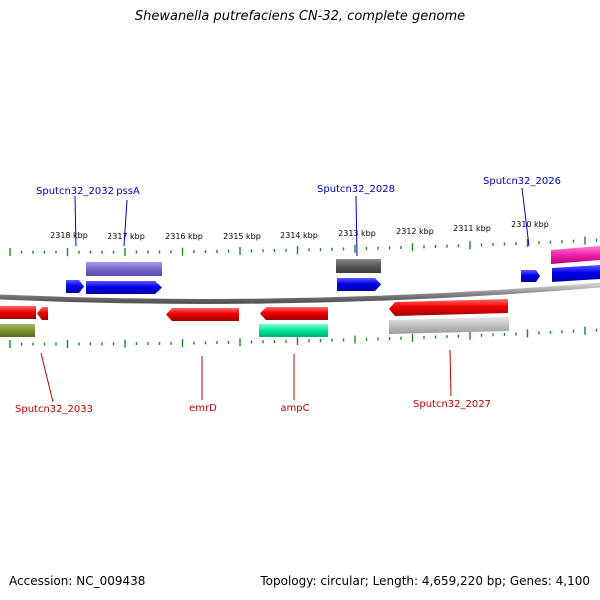  Describe the element at coordinates (77, 581) in the screenshot. I see `accession-text: Accession: NC_009438` at that location.